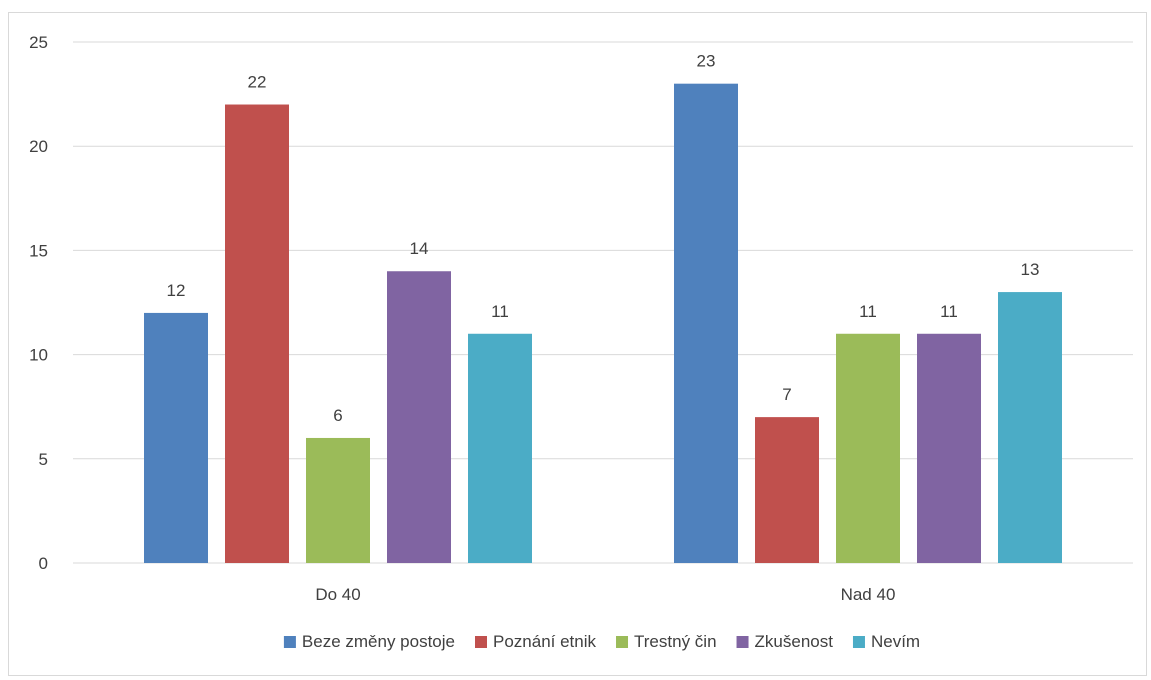 Image resolution: width=1151 pixels, height=680 pixels. What do you see at coordinates (706, 61) in the screenshot?
I see `data-label: 23` at bounding box center [706, 61].